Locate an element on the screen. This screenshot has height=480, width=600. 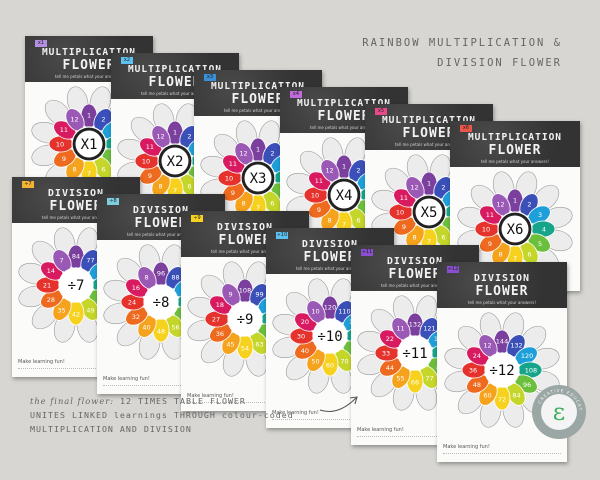
petal-number: 3 is located at coordinates (540, 215).